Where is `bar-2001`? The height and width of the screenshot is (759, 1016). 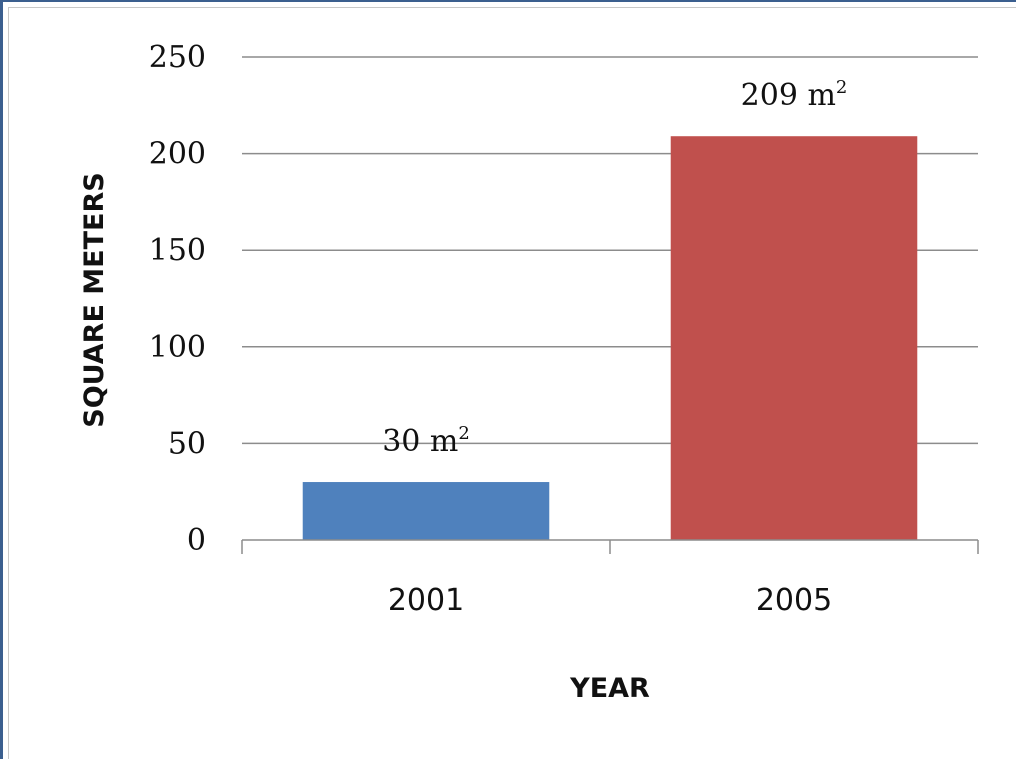
bar-2001 is located at coordinates (426, 511).